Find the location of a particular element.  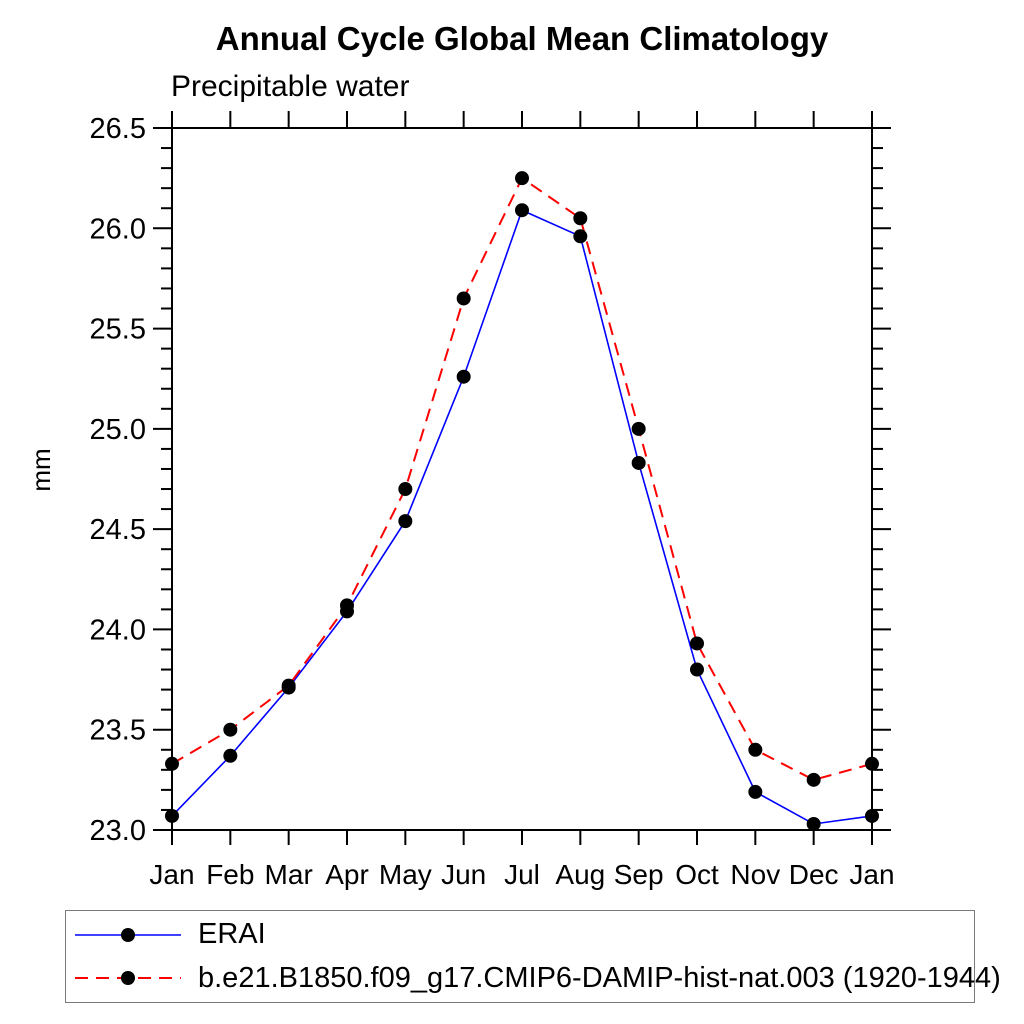

y-tick-label: 26.5 is located at coordinates (118, 129).